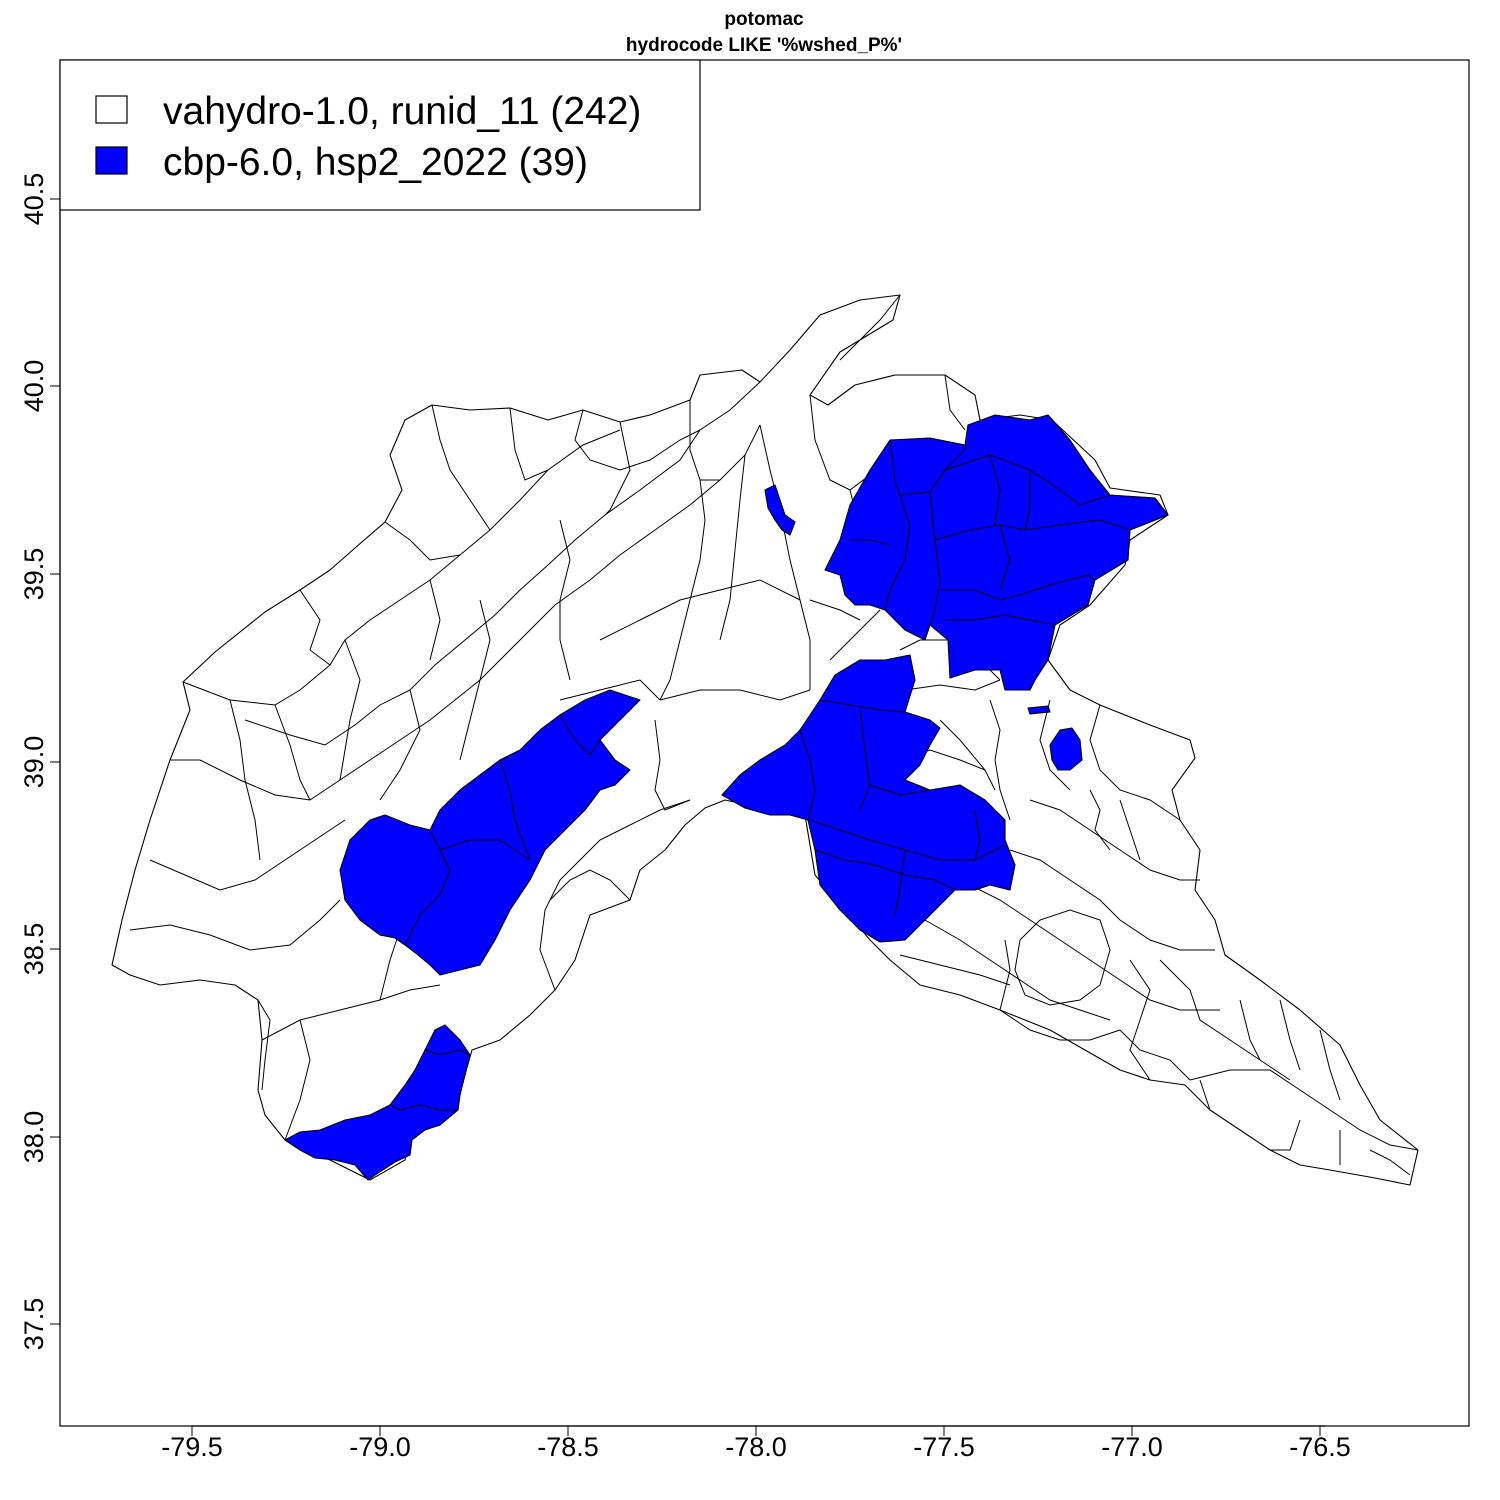 The height and width of the screenshot is (1500, 1500). What do you see at coordinates (34, 1137) in the screenshot?
I see `y-tick-label: 38.0` at bounding box center [34, 1137].